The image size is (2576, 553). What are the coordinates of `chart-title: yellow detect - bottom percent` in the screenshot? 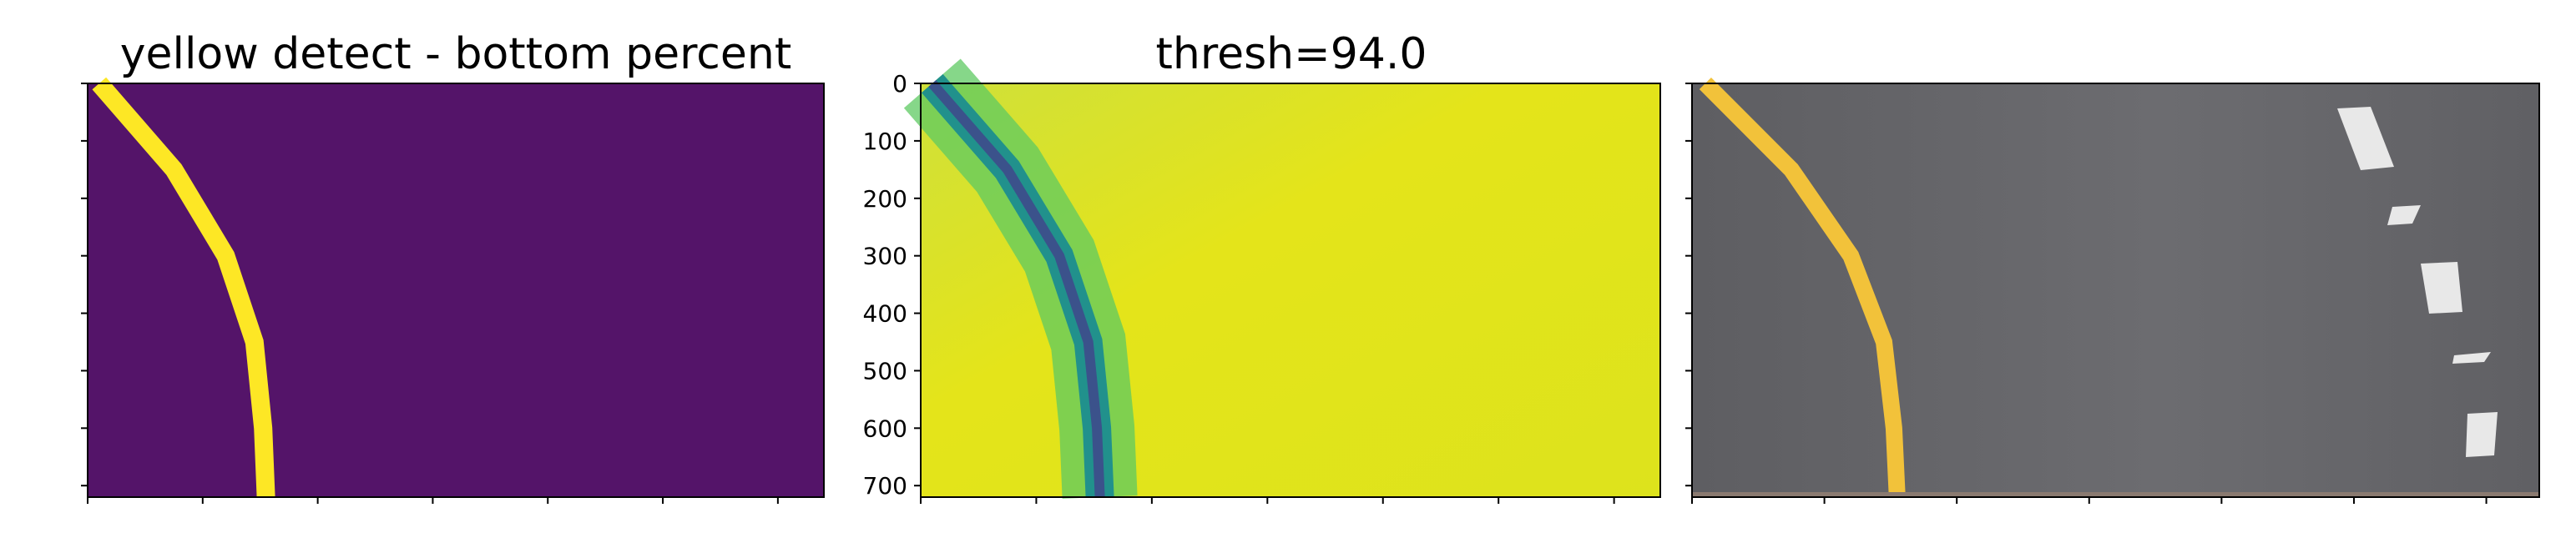 It's located at (456, 54).